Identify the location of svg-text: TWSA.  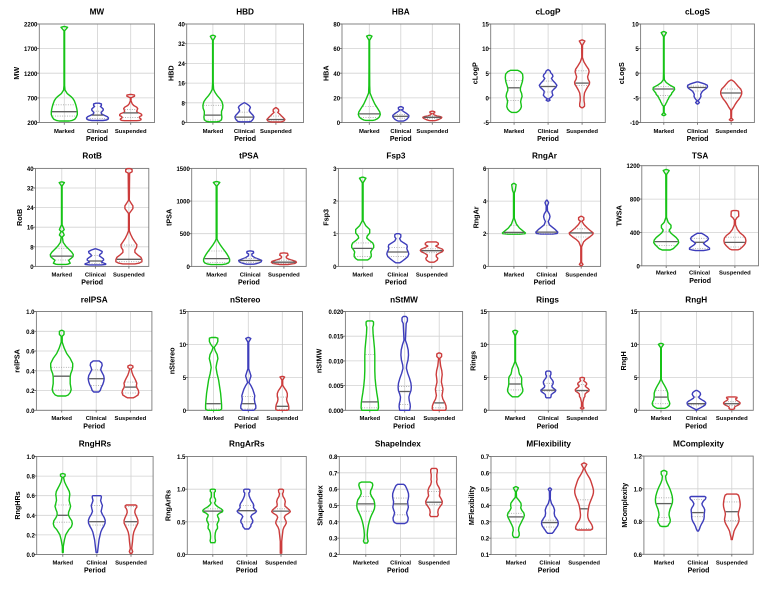
(619, 215).